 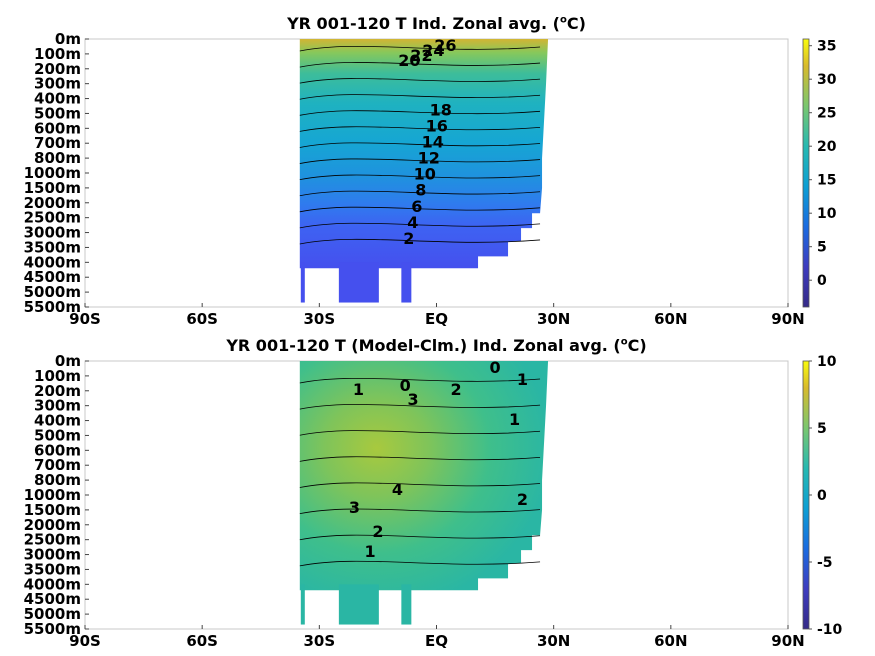 I want to click on x-tick-label: 30N, so click(x=553, y=641).